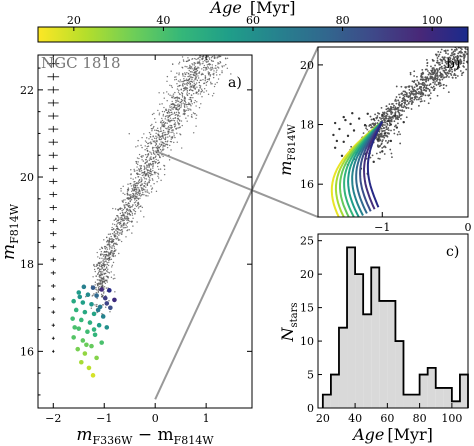 The image size is (474, 446). I want to click on a-ytick-label: 22, so click(27, 90).